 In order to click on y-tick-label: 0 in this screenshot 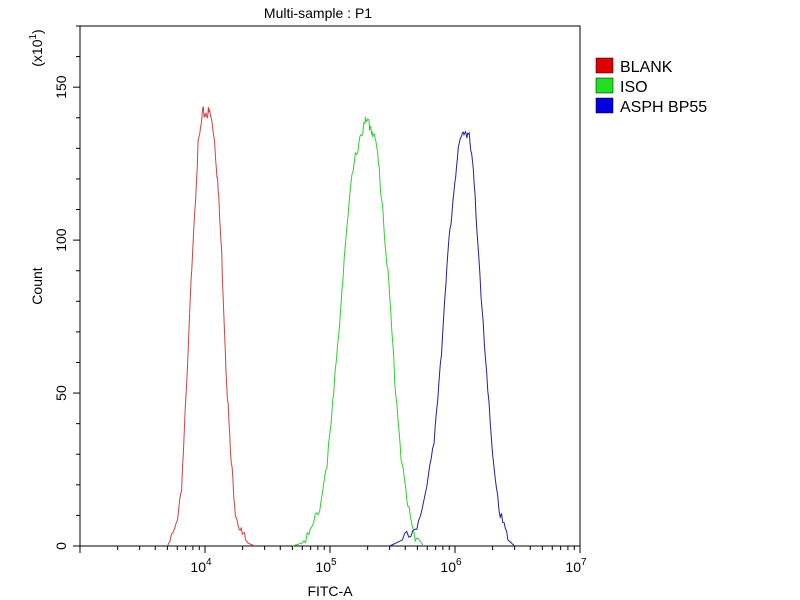, I will do `click(61, 546)`.